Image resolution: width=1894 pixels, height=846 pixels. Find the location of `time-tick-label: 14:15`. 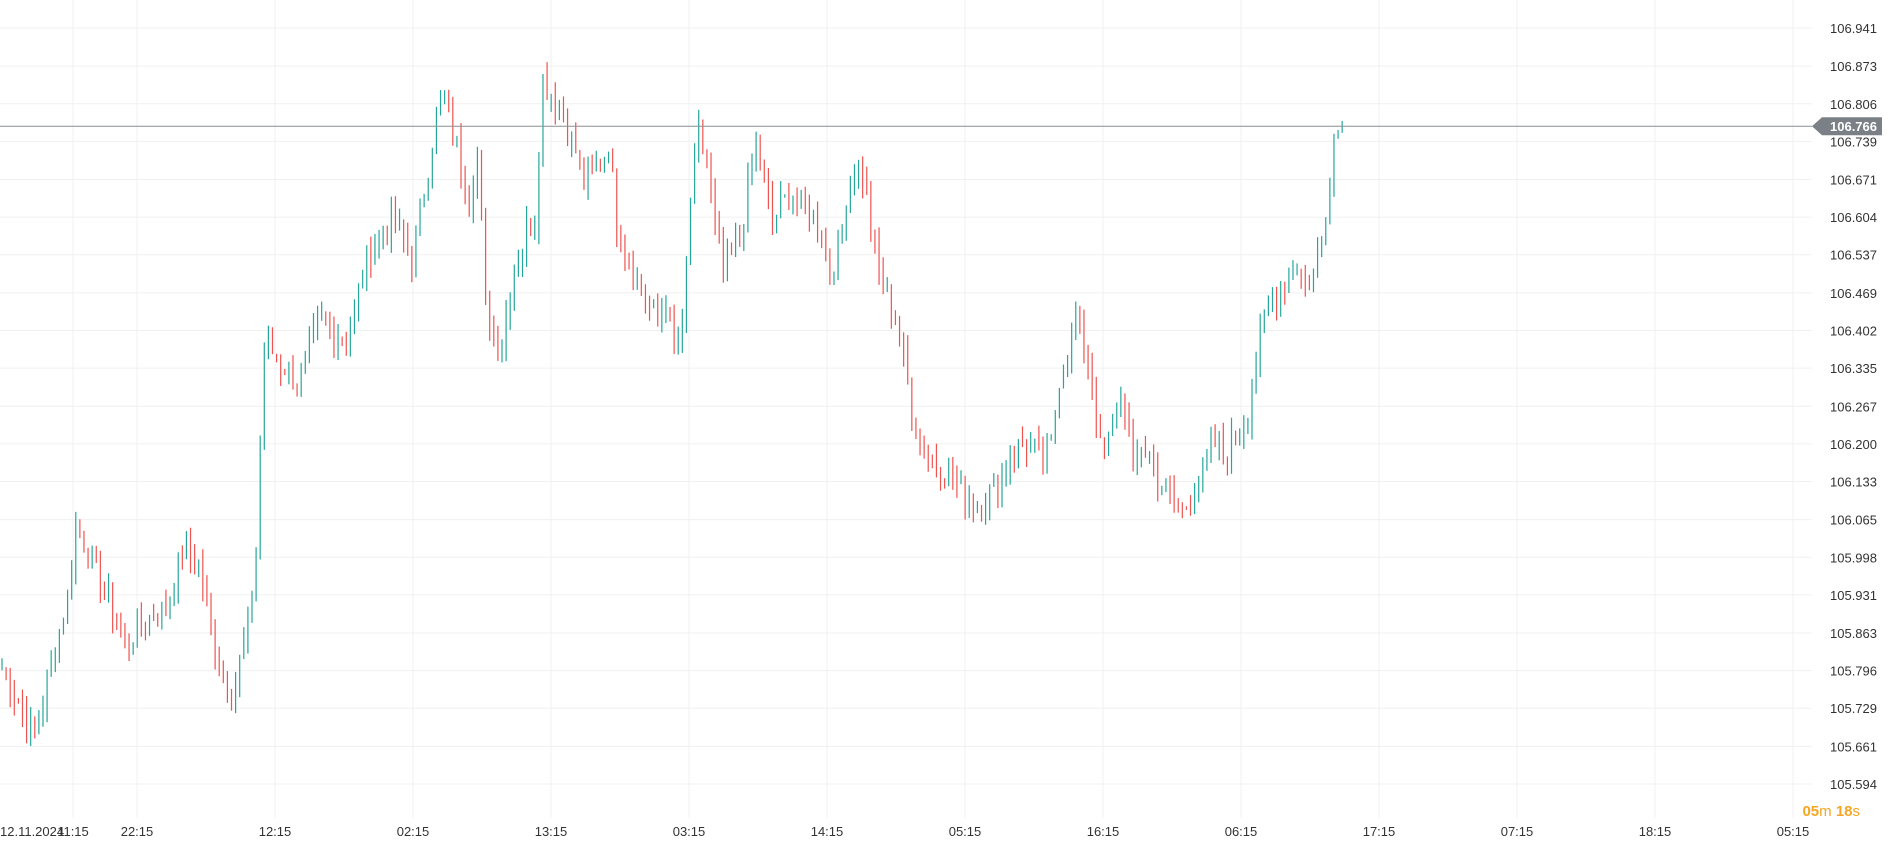

time-tick-label: 14:15 is located at coordinates (827, 831).